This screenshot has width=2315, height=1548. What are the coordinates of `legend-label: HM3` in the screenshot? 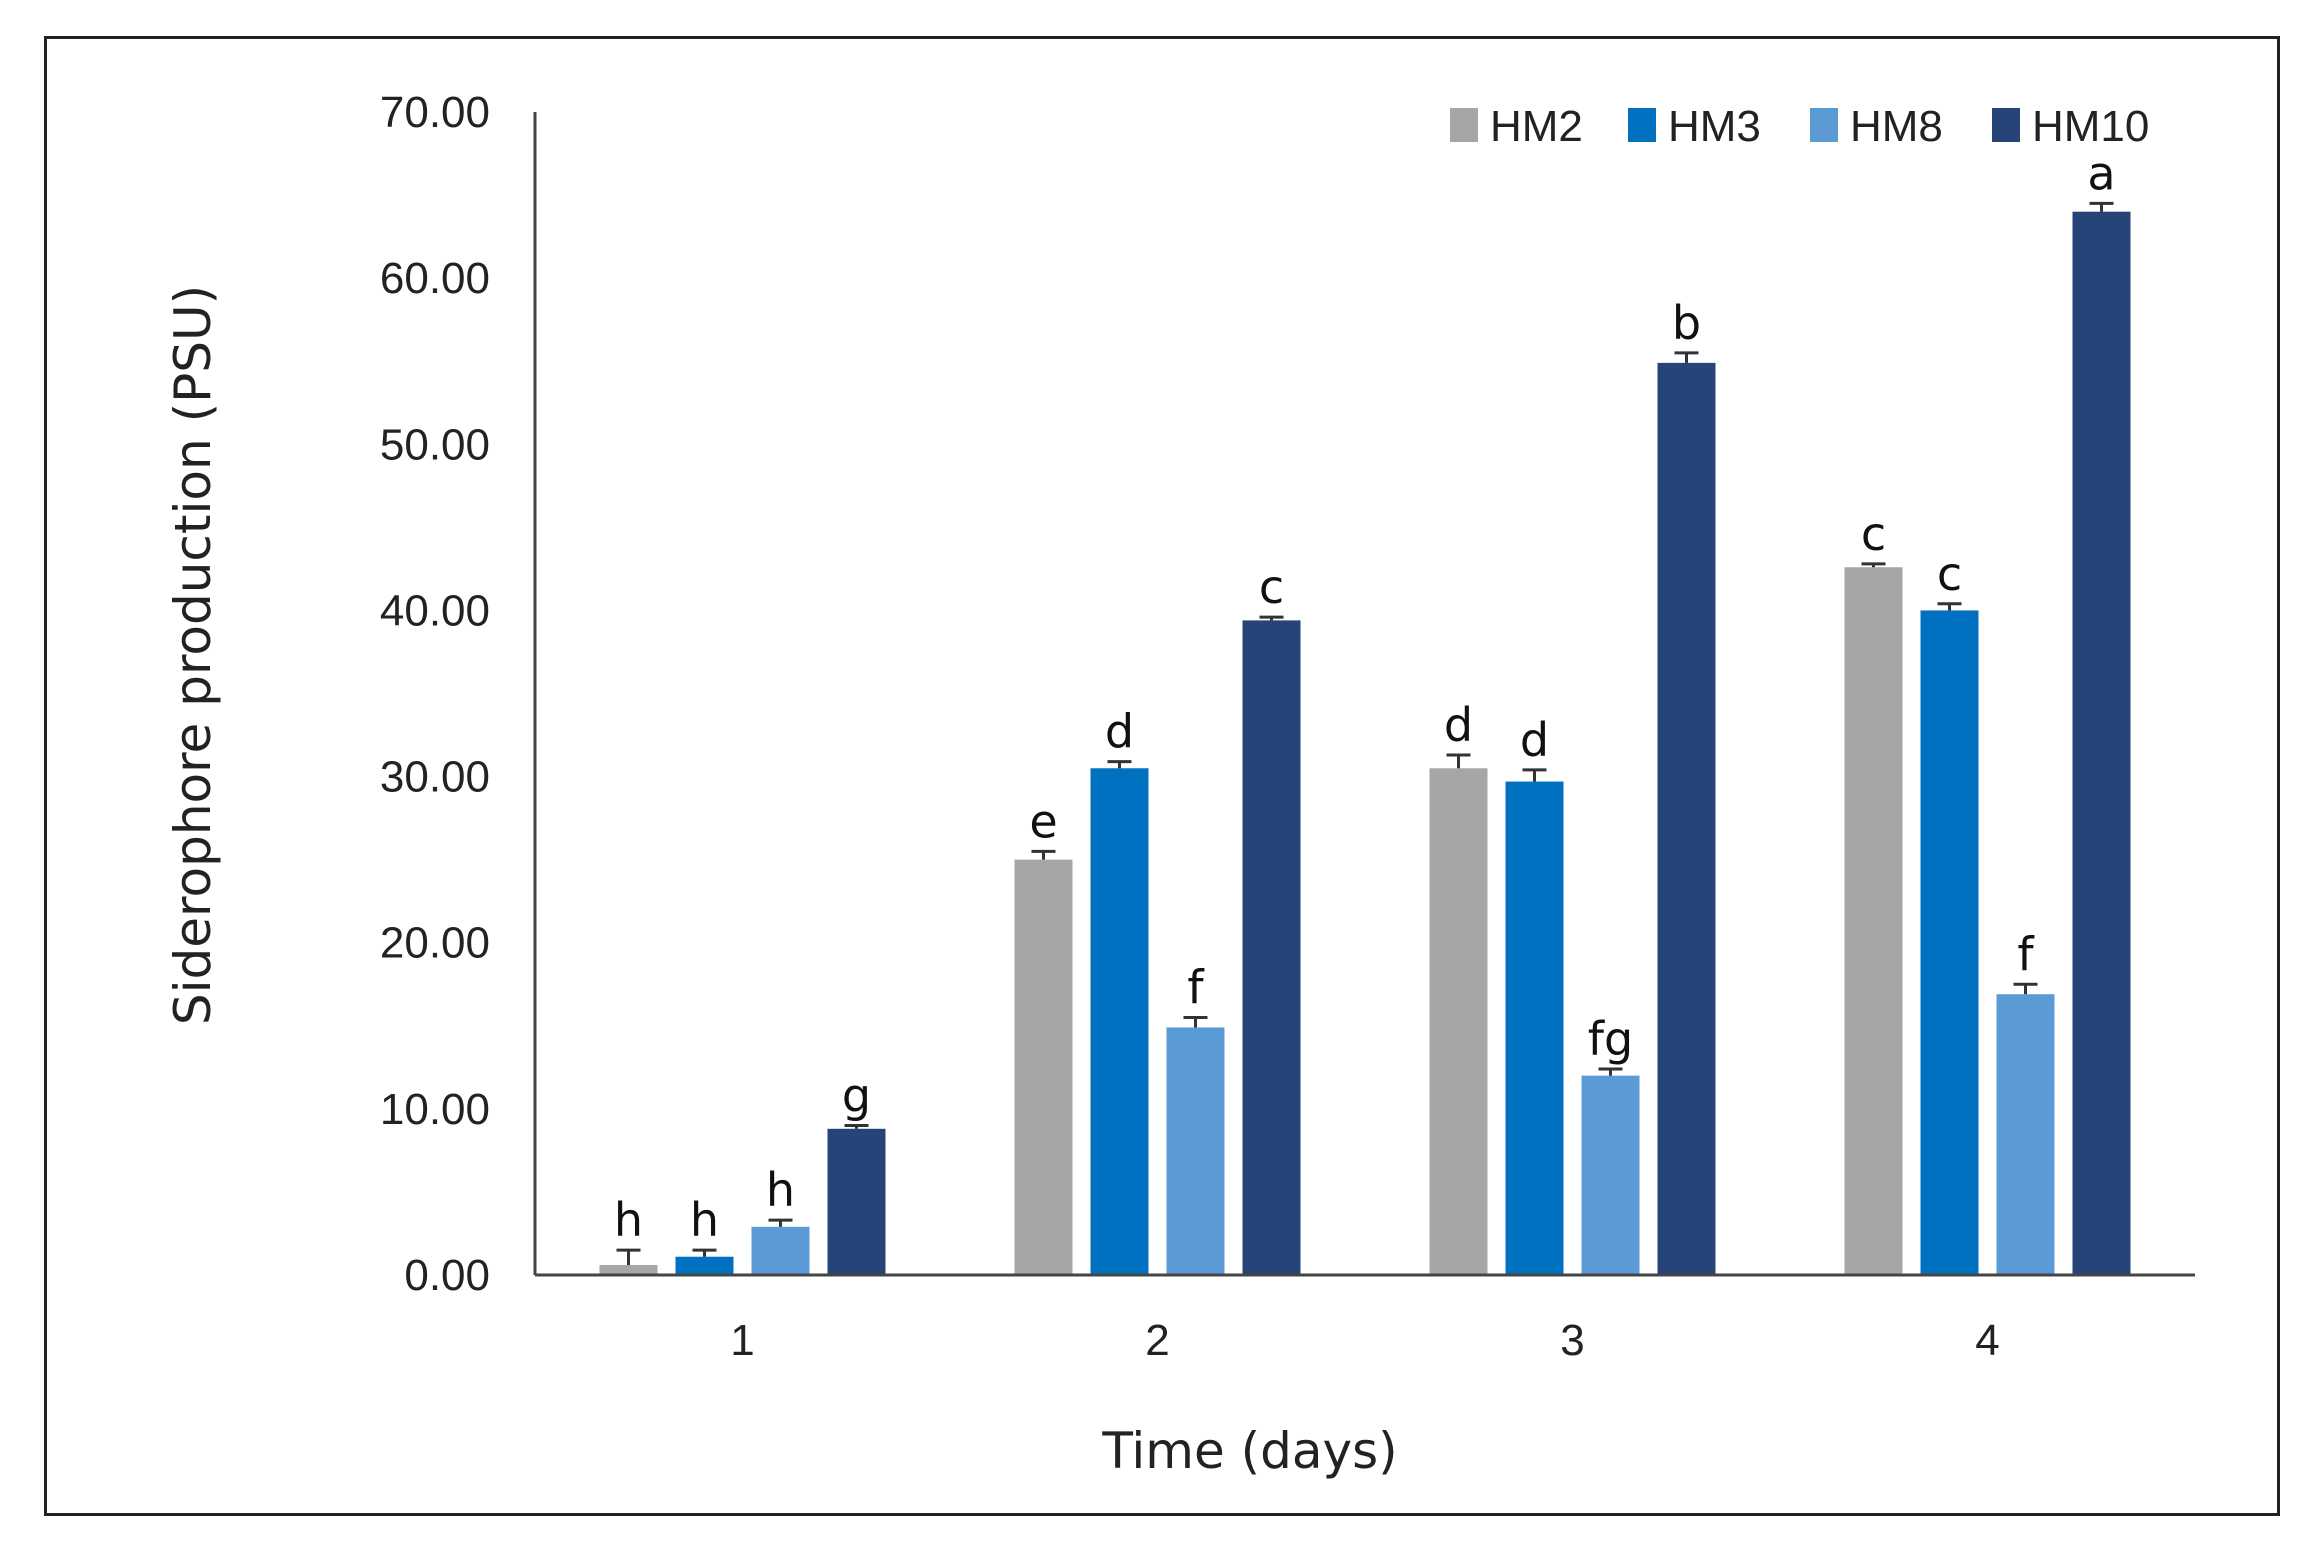 It's located at (1714, 126).